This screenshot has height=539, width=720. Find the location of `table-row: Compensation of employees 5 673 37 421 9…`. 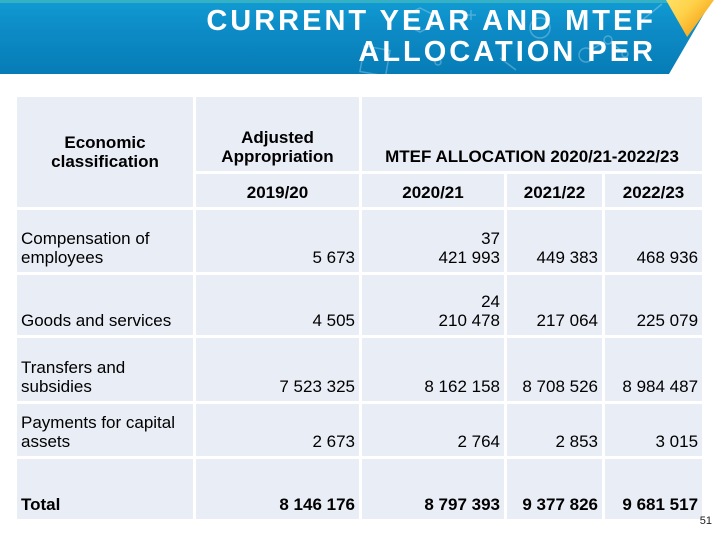

table-row: Compensation of employees 5 673 37 421 9… is located at coordinates (360, 241).